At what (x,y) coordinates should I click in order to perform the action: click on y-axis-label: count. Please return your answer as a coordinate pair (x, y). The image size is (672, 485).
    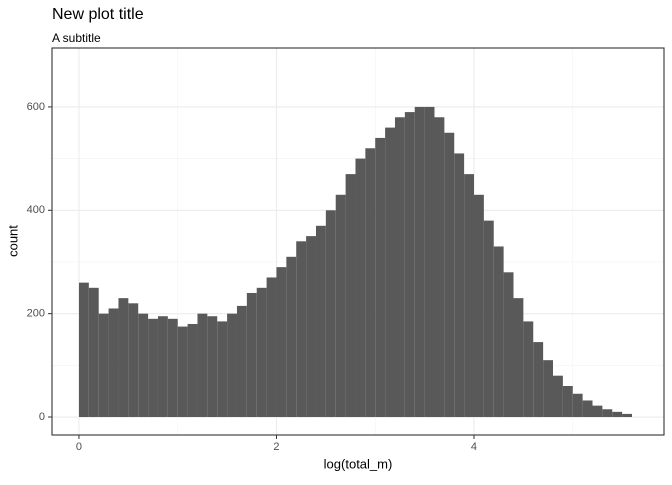
    Looking at the image, I should click on (12, 241).